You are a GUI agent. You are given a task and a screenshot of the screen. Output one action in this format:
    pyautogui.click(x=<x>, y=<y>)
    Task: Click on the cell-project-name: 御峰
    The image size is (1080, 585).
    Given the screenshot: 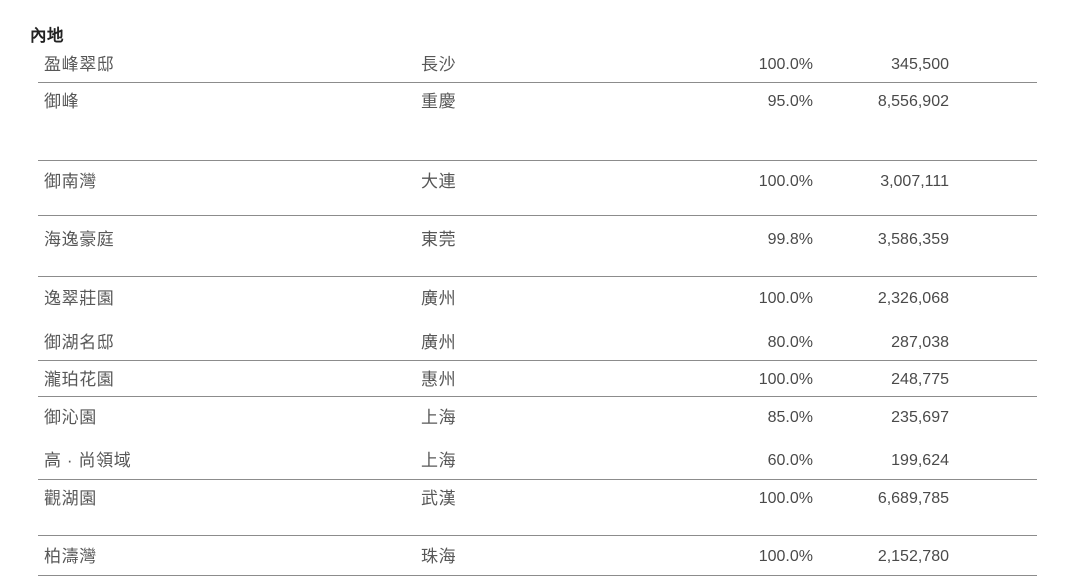 What is the action you would take?
    pyautogui.click(x=62, y=101)
    